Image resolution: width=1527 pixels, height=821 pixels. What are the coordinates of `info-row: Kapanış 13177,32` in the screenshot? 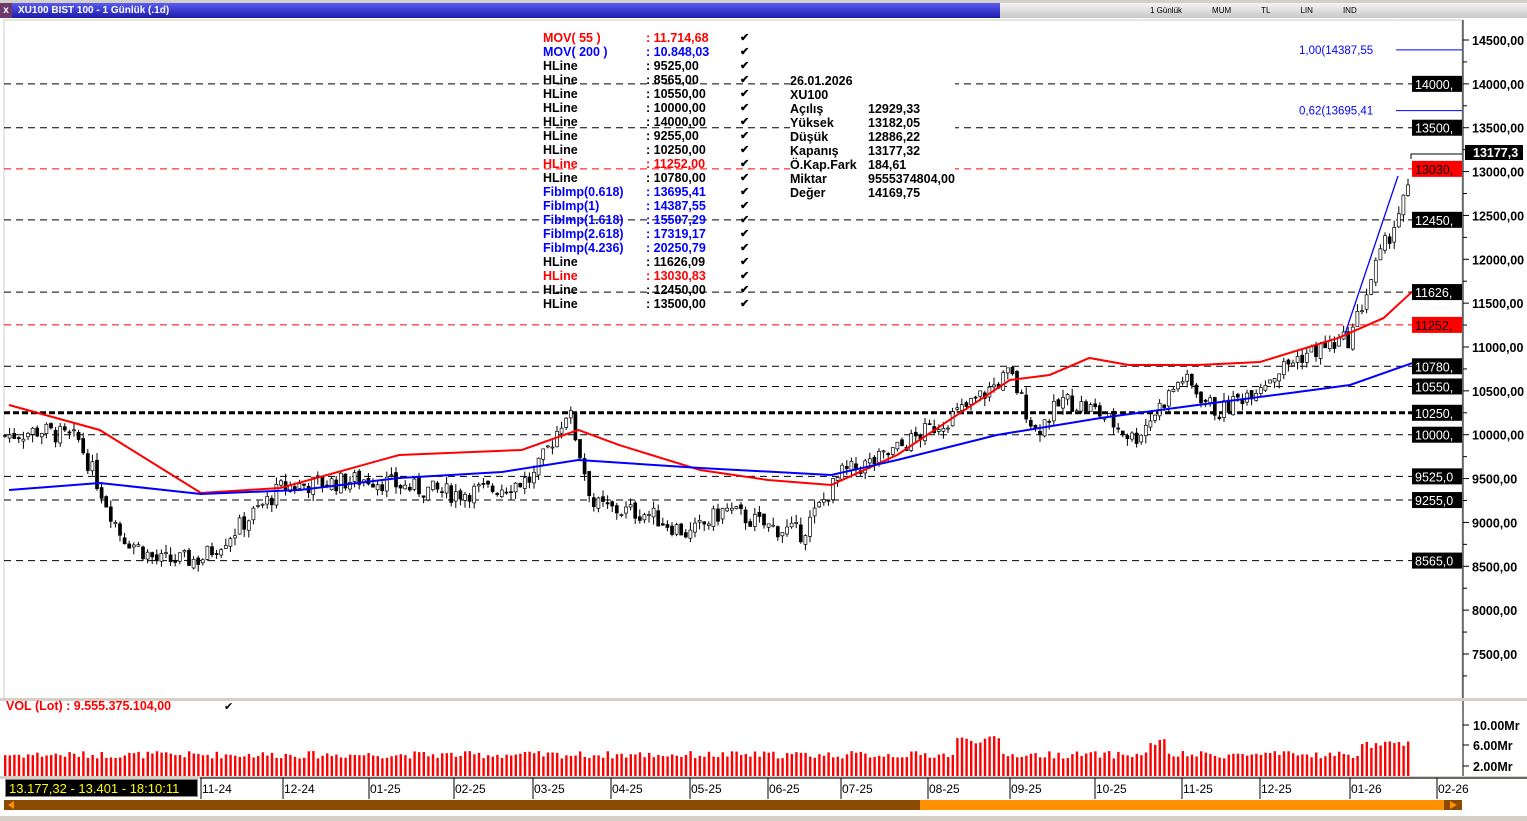 It's located at (872, 151).